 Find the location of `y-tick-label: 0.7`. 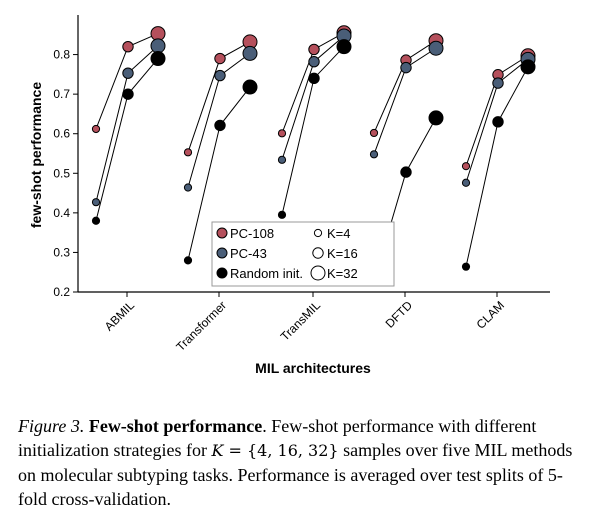

y-tick-label: 0.7 is located at coordinates (61, 94).